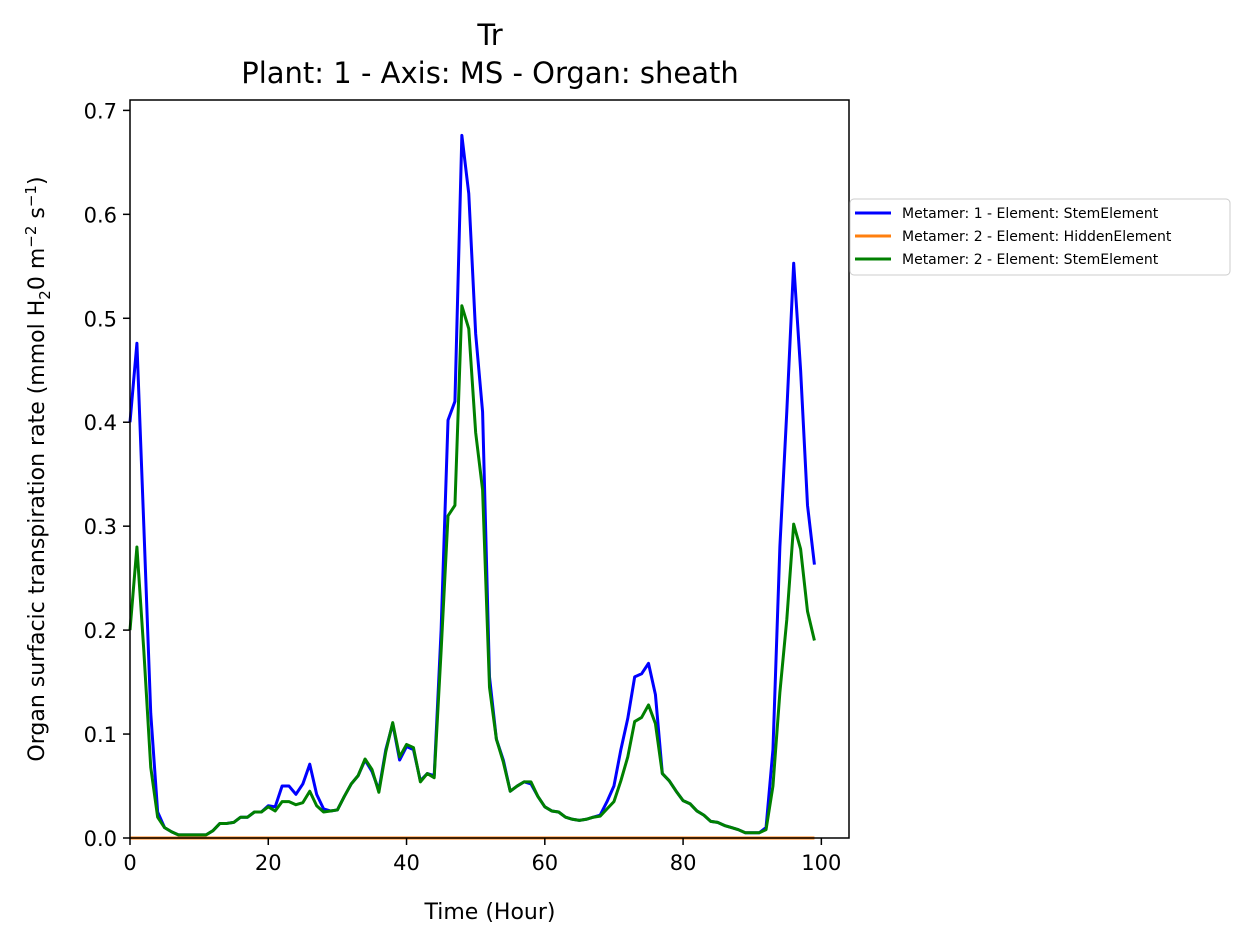  What do you see at coordinates (129, 863) in the screenshot?
I see `x-tick-label: 0` at bounding box center [129, 863].